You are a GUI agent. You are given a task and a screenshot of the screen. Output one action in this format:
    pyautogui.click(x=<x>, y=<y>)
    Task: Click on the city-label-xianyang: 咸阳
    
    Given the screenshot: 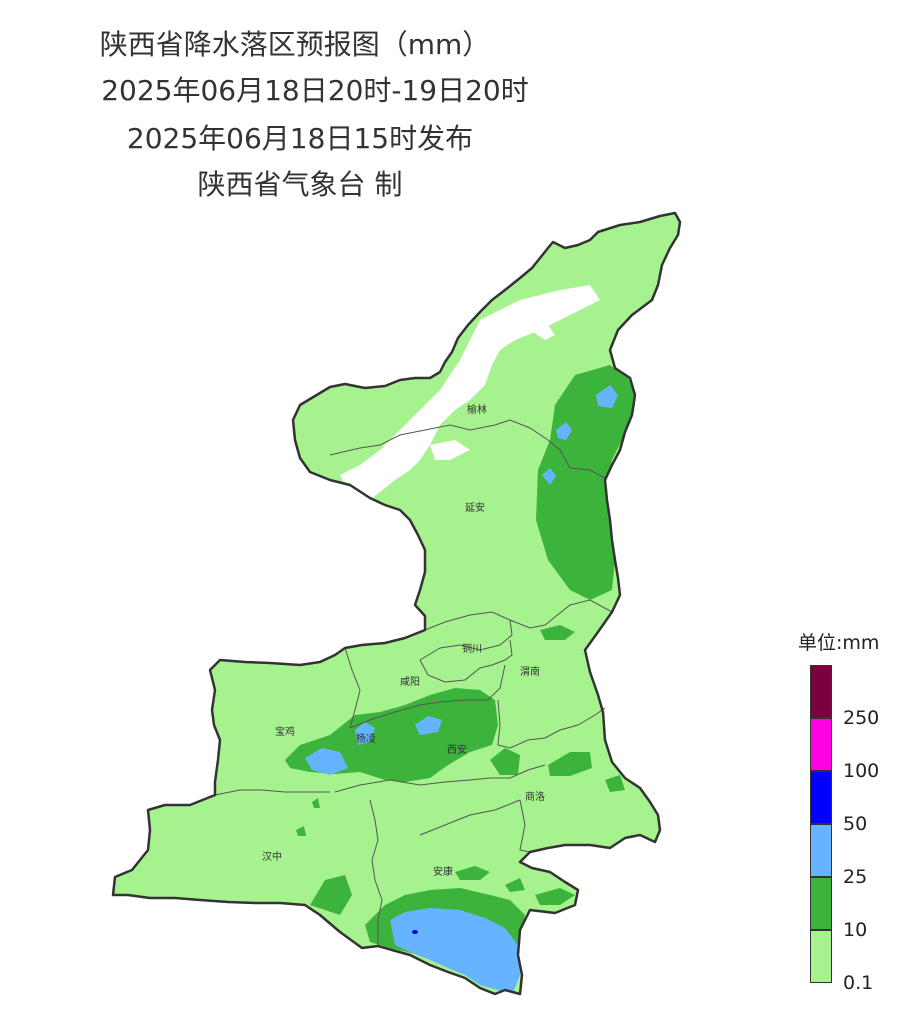 What is the action you would take?
    pyautogui.click(x=410, y=682)
    